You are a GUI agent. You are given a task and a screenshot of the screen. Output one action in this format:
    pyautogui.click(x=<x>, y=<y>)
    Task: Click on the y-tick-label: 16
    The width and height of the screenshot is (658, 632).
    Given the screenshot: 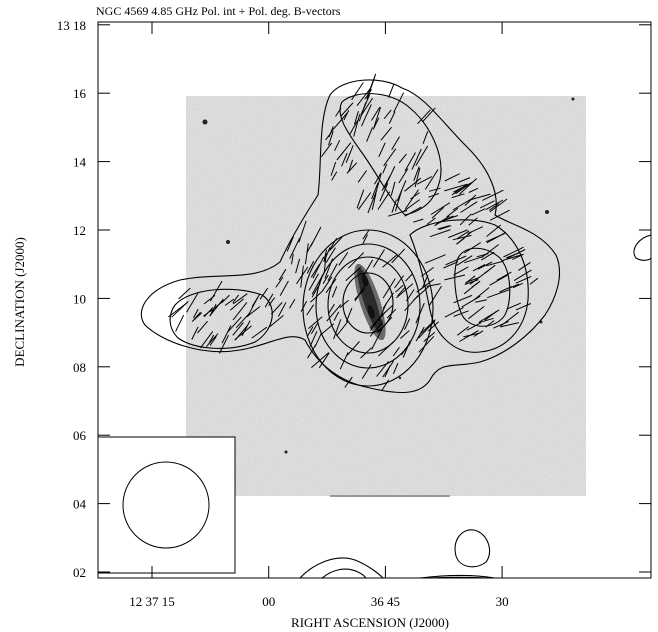 What is the action you would take?
    pyautogui.click(x=80, y=93)
    